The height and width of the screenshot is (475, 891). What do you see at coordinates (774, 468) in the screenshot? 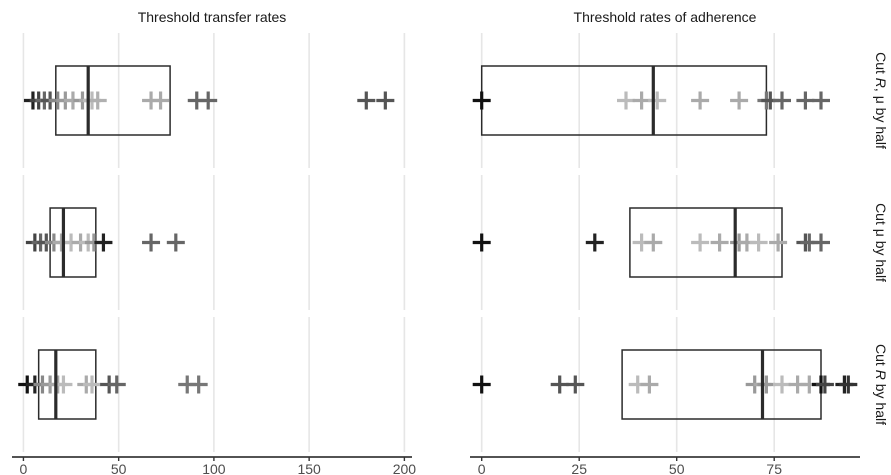
I see `x-tick-label: 75` at bounding box center [774, 468].